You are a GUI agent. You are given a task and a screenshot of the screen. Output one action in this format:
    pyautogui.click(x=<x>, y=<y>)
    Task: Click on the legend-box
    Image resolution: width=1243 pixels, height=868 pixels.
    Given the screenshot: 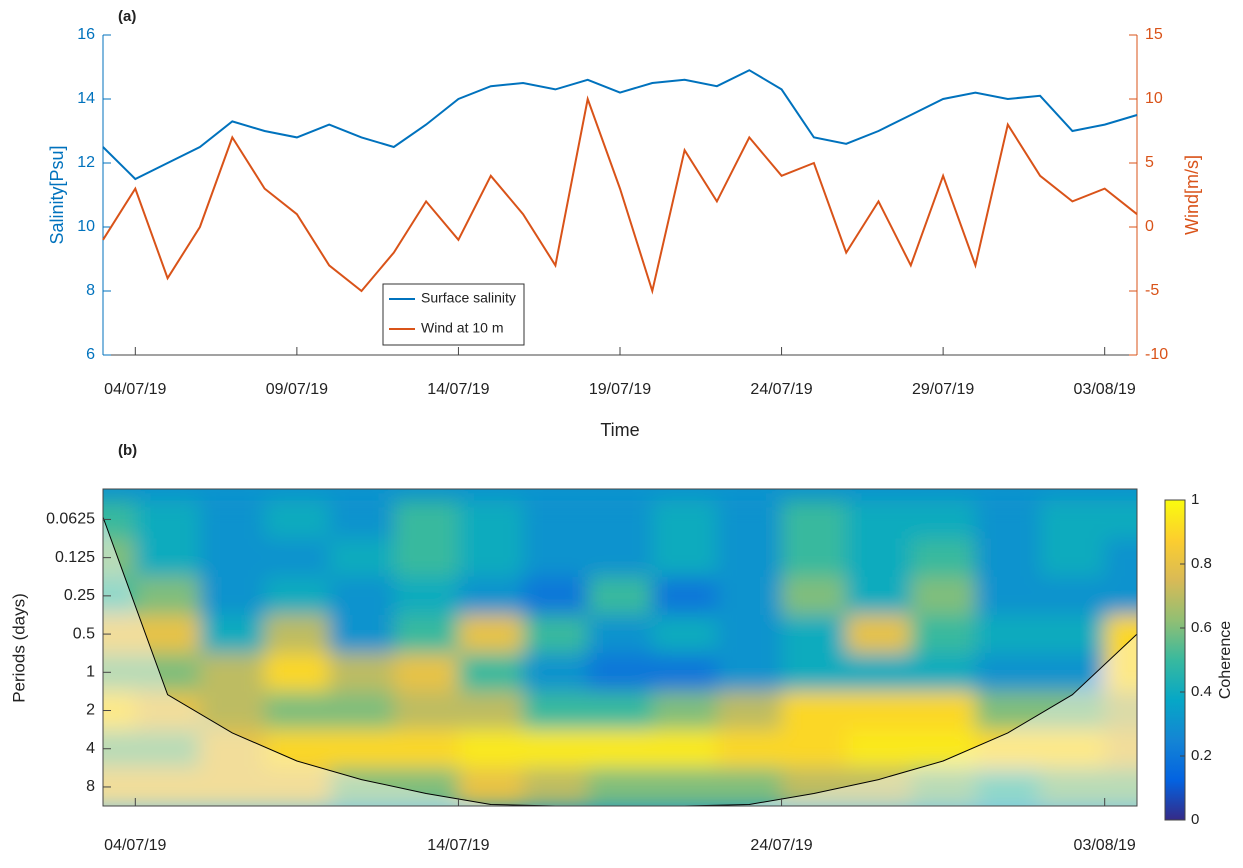 What is the action you would take?
    pyautogui.click(x=453, y=314)
    